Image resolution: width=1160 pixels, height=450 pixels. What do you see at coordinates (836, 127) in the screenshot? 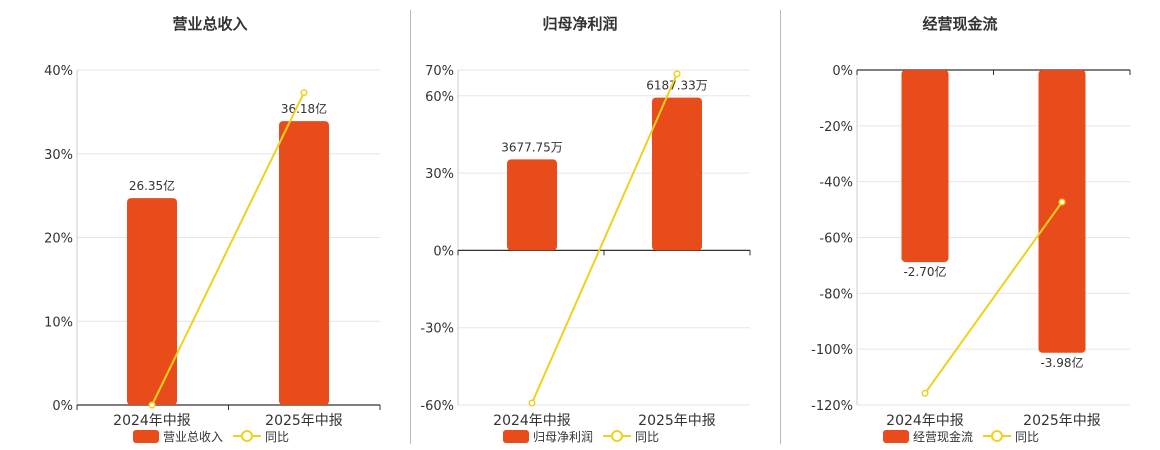
I see `y-tick-label: -20%` at bounding box center [836, 127].